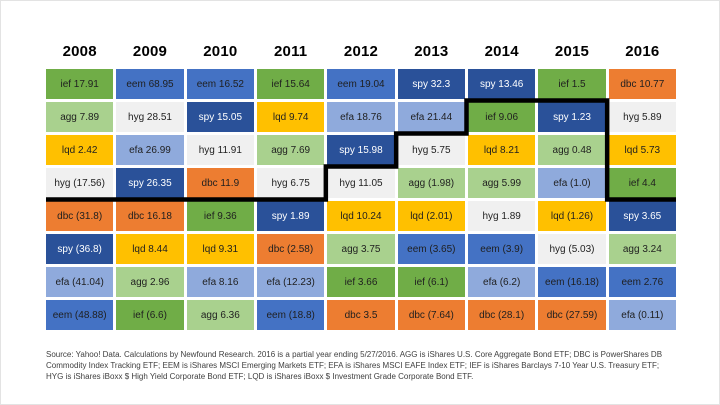 The width and height of the screenshot is (720, 405). Describe the element at coordinates (291, 84) in the screenshot. I see `return-cell-2011-ief: ief 15.64` at that location.